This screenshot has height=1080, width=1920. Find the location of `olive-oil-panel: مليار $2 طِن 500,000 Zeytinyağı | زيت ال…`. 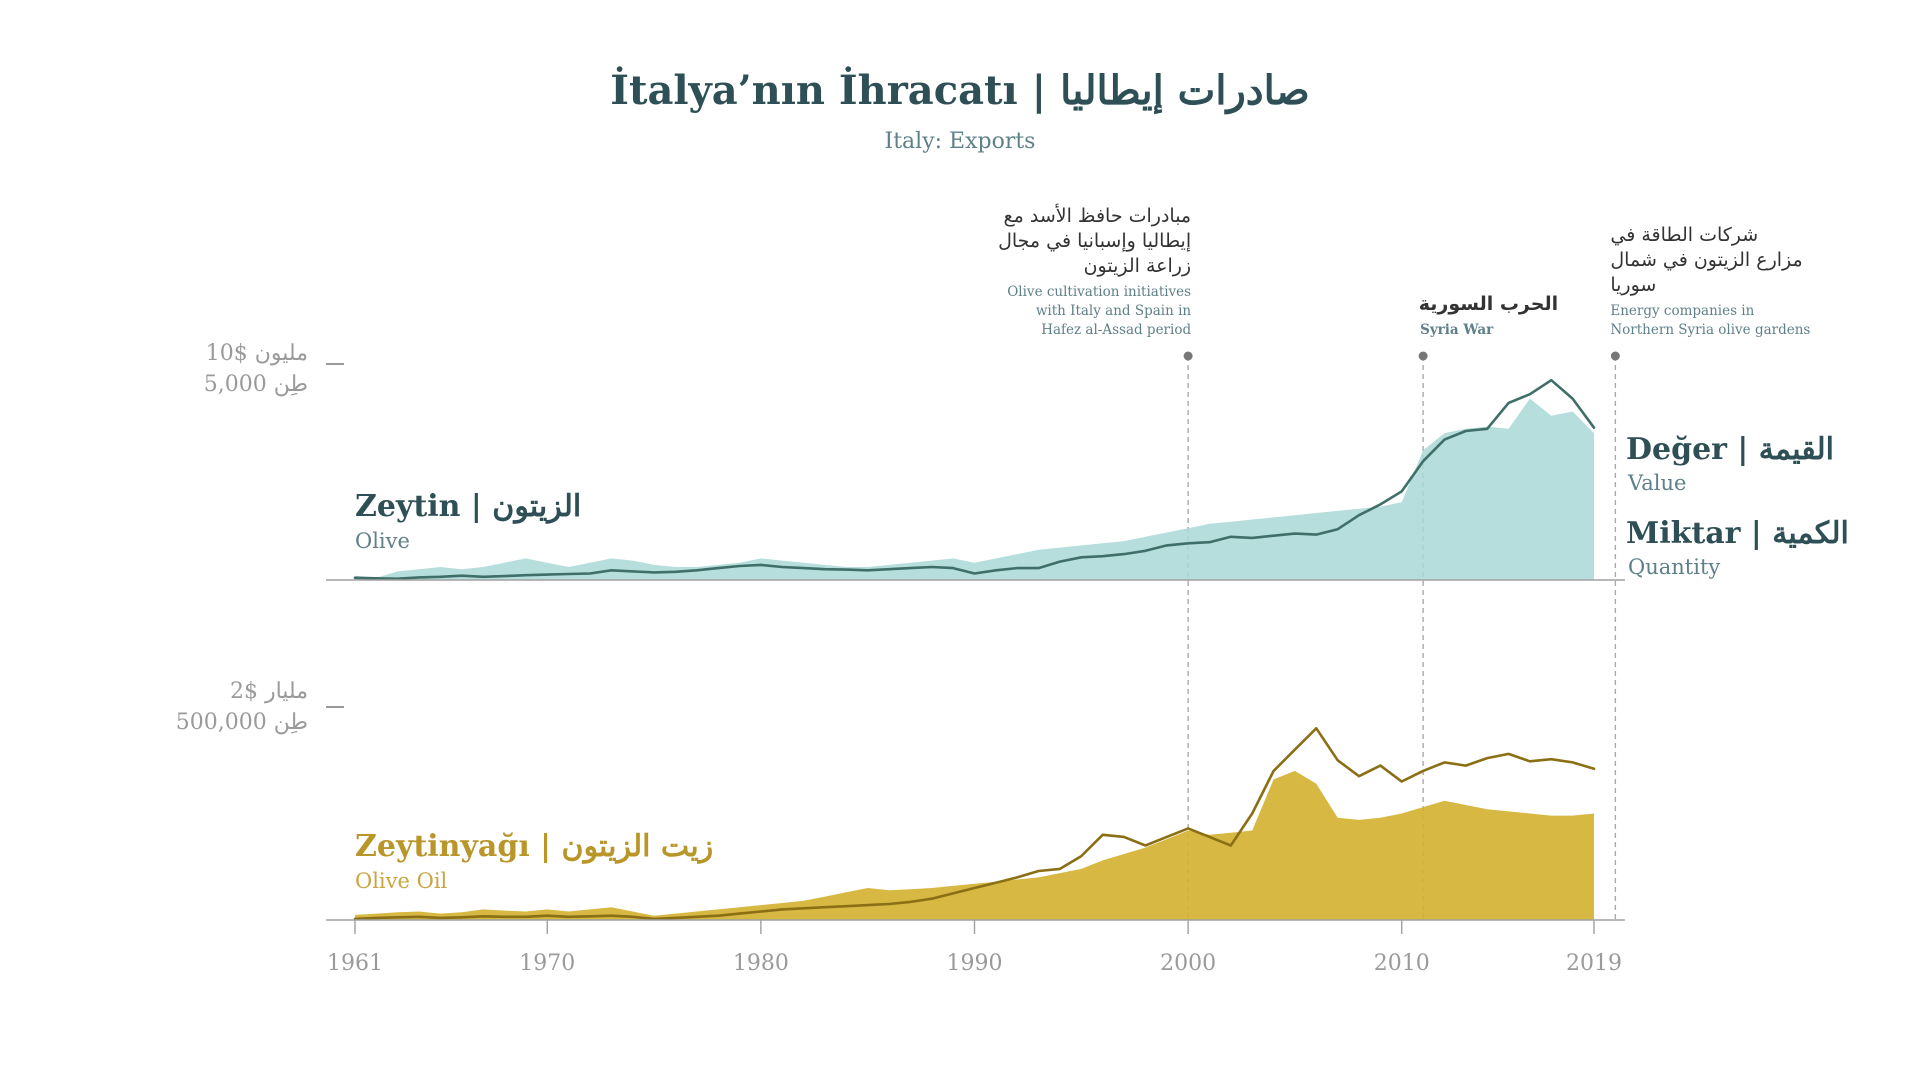

olive-oil-panel: مليار $2 طِن 500,000 Zeytinyağı | زيت ال… is located at coordinates (444, 786).